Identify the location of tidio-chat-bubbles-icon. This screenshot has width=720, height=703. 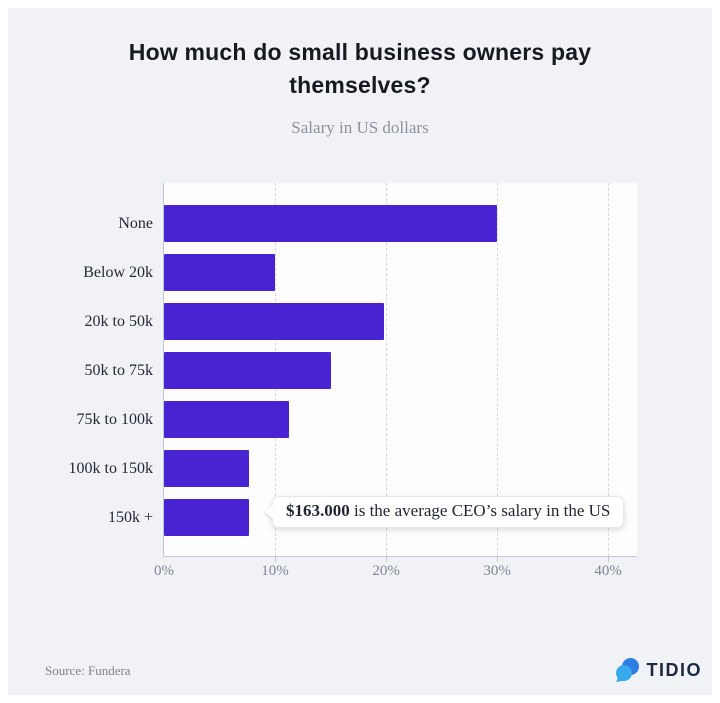
(627, 670).